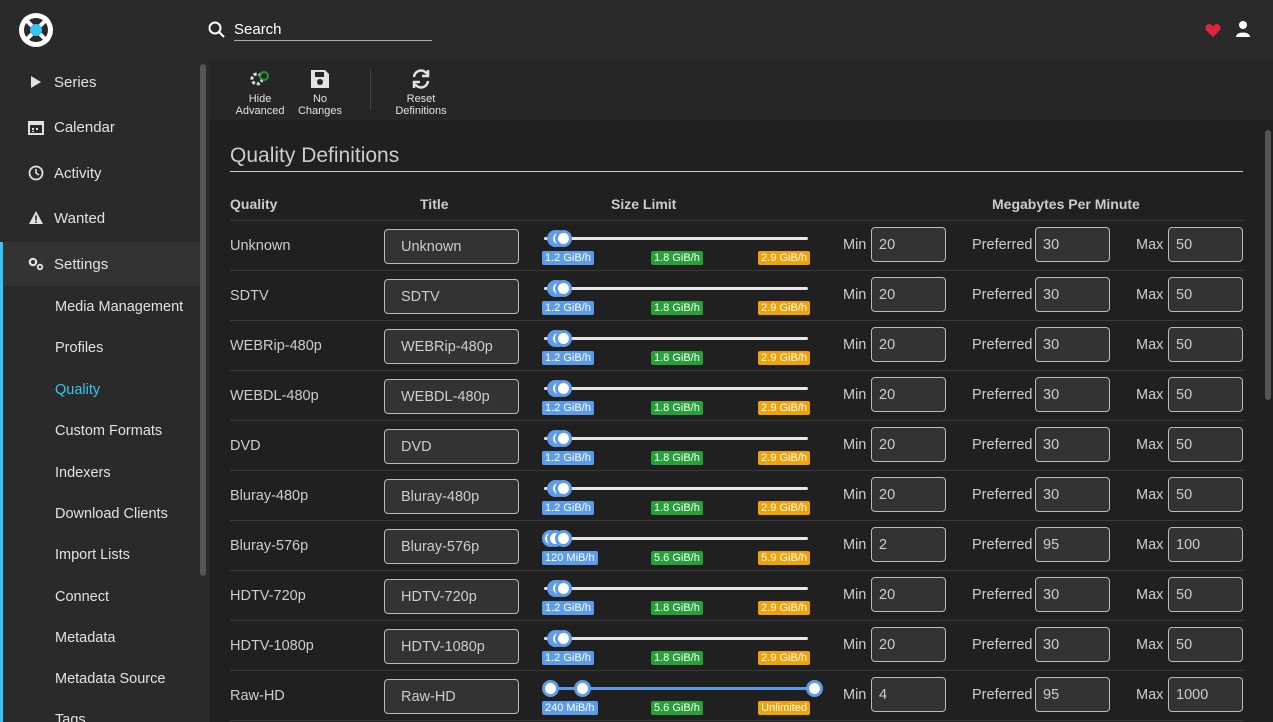 This screenshot has width=1273, height=722. I want to click on user-icon, so click(1243, 29).